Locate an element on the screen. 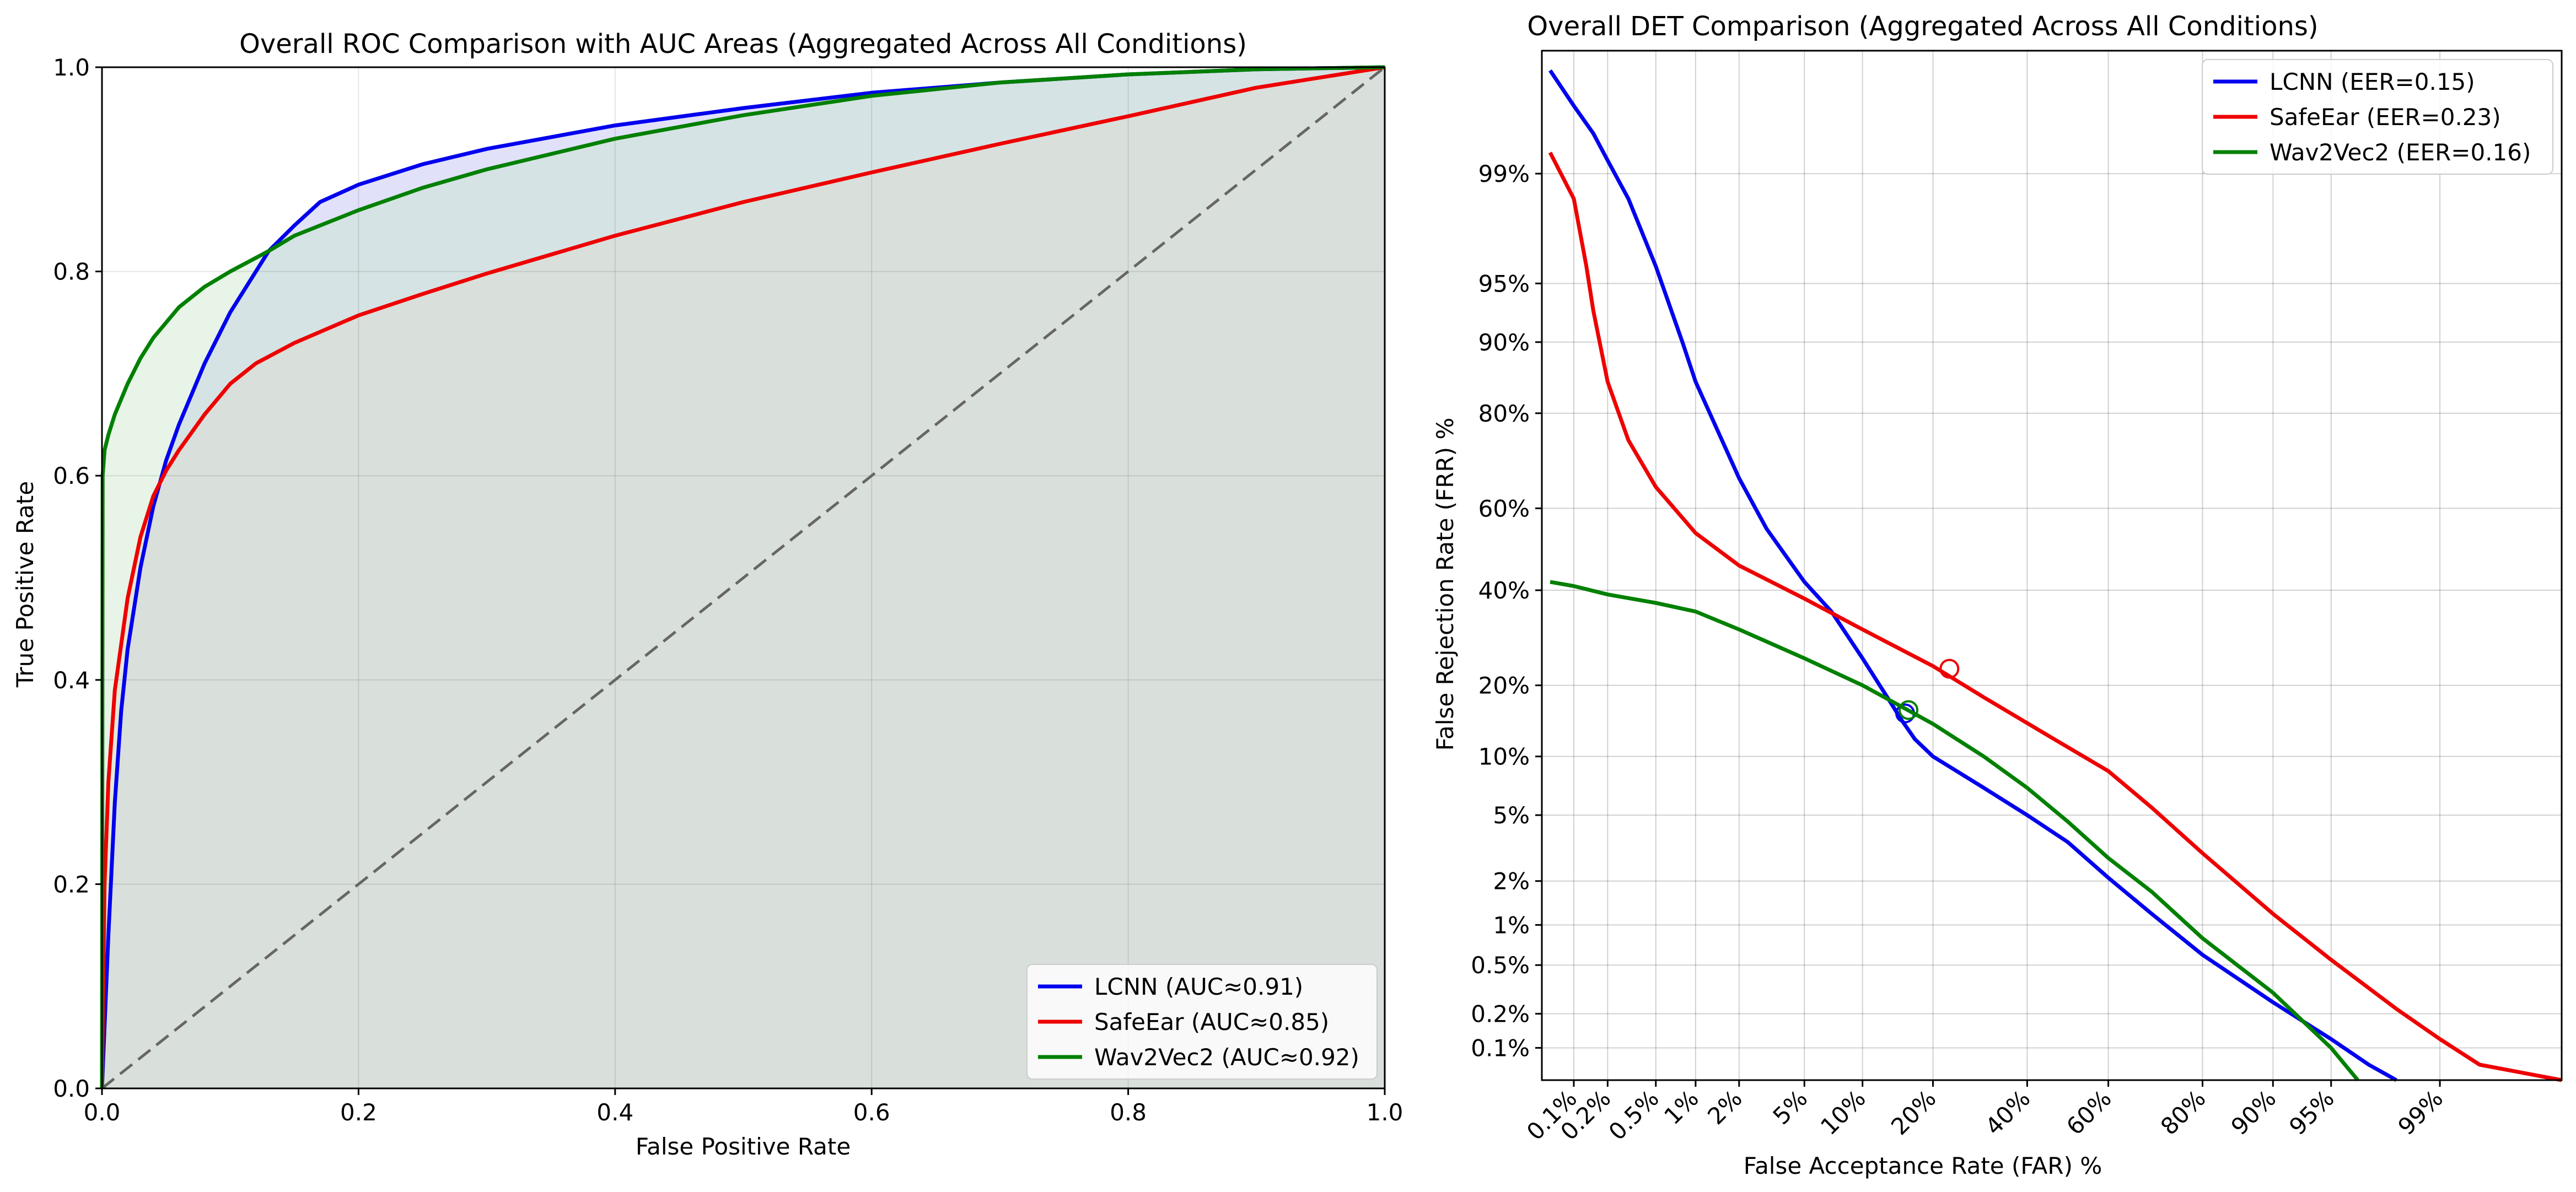 The width and height of the screenshot is (2576, 1192). roc-ylabel: True Positive Rate is located at coordinates (25, 585).